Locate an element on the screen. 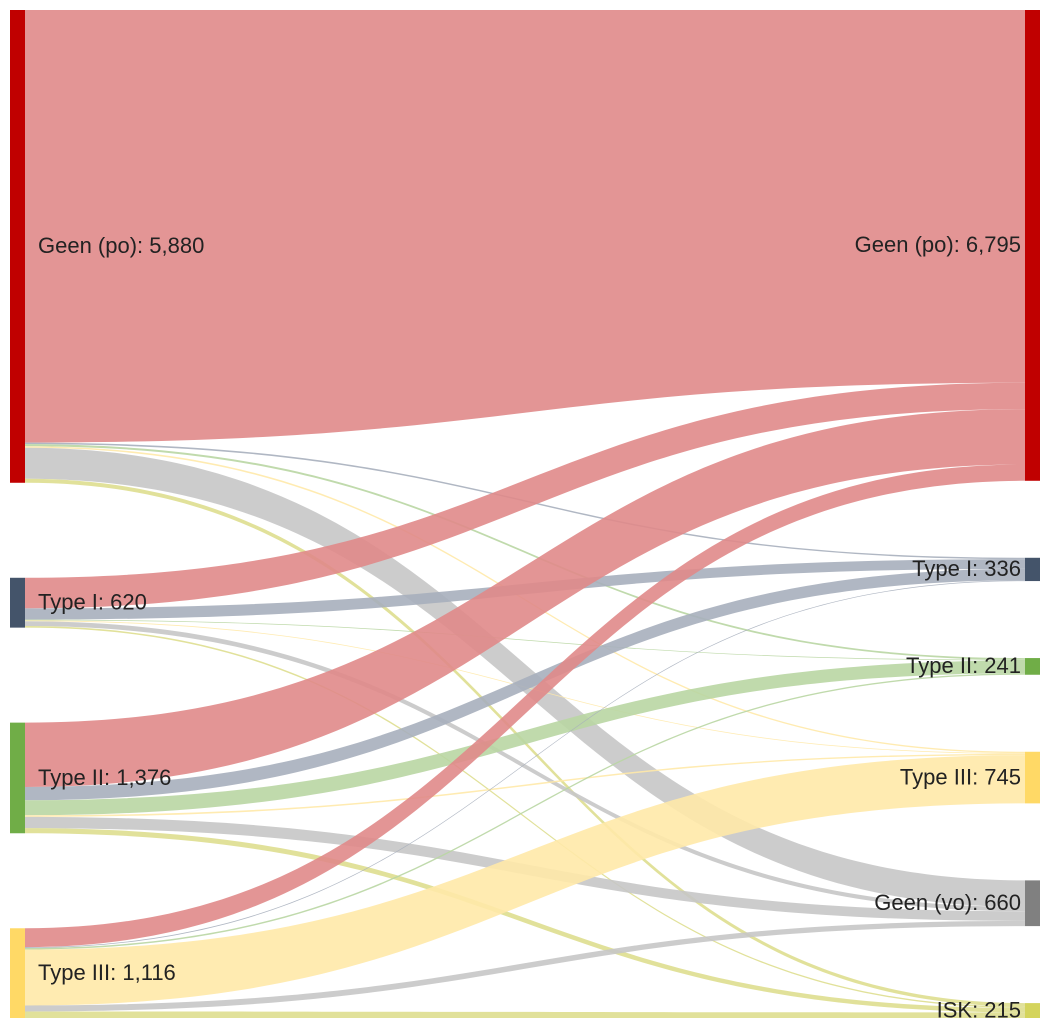 The width and height of the screenshot is (1040, 1028). node-s_t2 is located at coordinates (17, 778).